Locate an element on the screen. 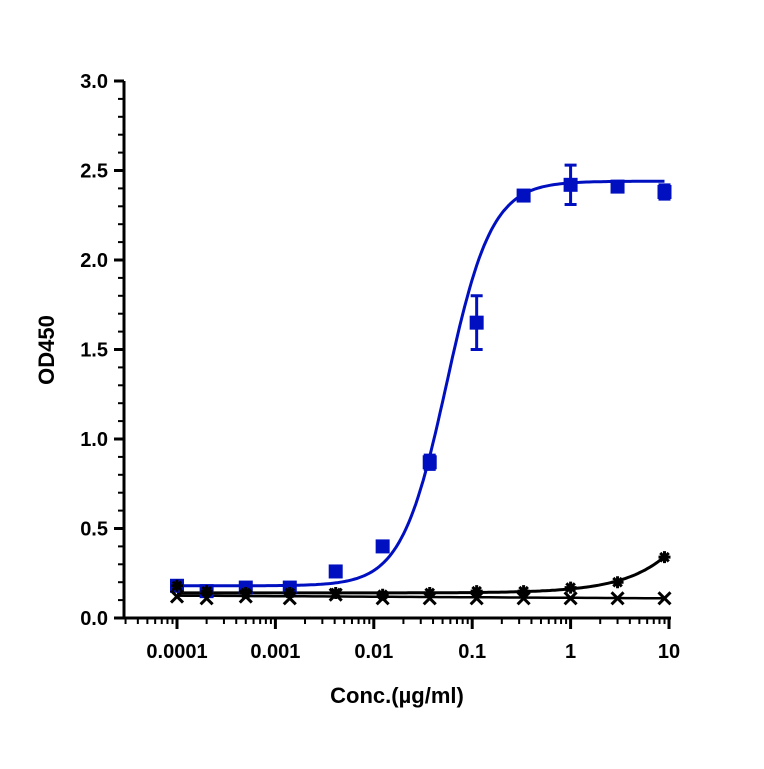 Image resolution: width=764 pixels, height=769 pixels. y-tick-label: 1.0 is located at coordinates (94, 440).